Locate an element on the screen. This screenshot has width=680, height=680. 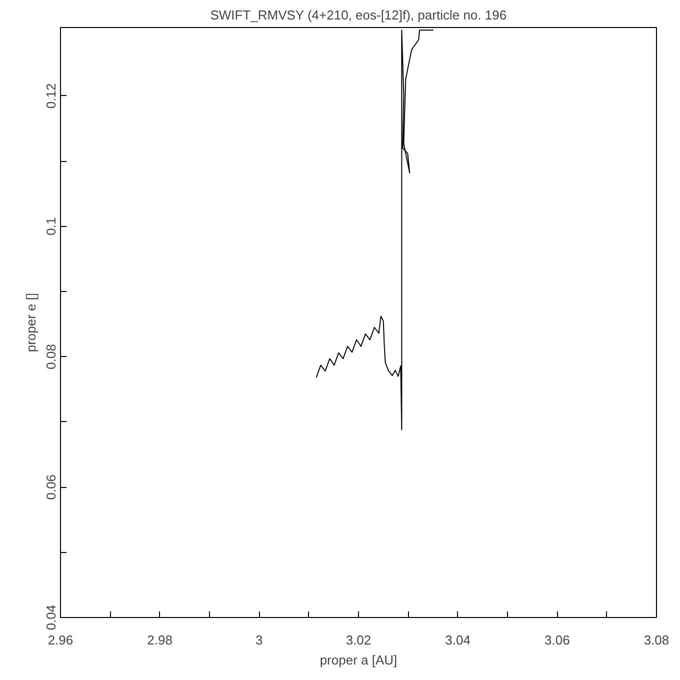
line-series is located at coordinates (375, 230).